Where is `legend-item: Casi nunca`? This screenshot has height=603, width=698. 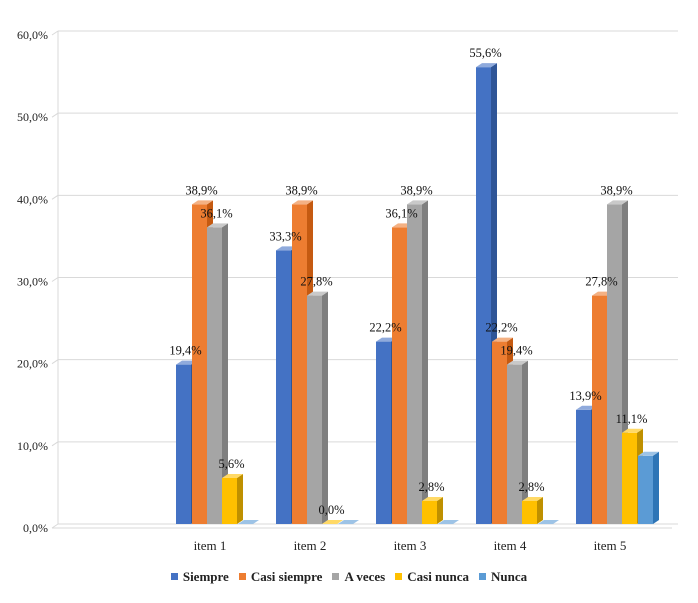 legend-item: Casi nunca is located at coordinates (432, 577).